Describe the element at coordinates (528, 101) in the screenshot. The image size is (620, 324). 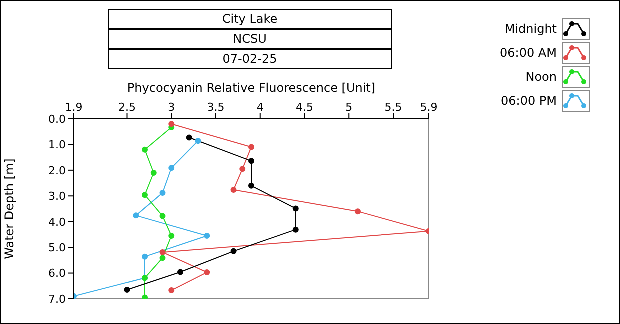
I see `legend-label: 06:00 PM` at that location.